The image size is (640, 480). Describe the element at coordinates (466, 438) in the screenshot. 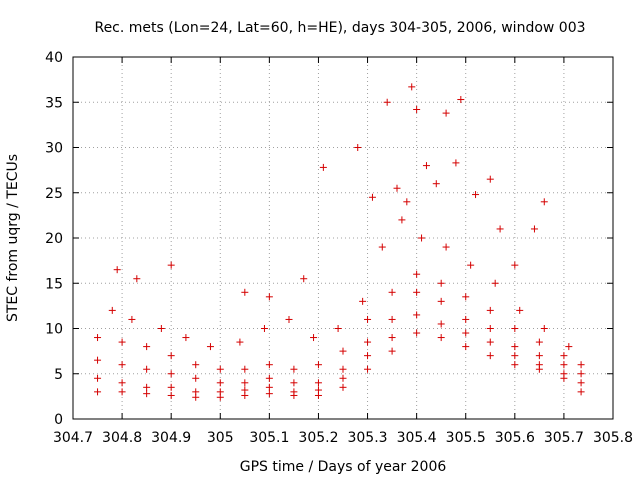

I see `x-tick-label: 305.5` at that location.